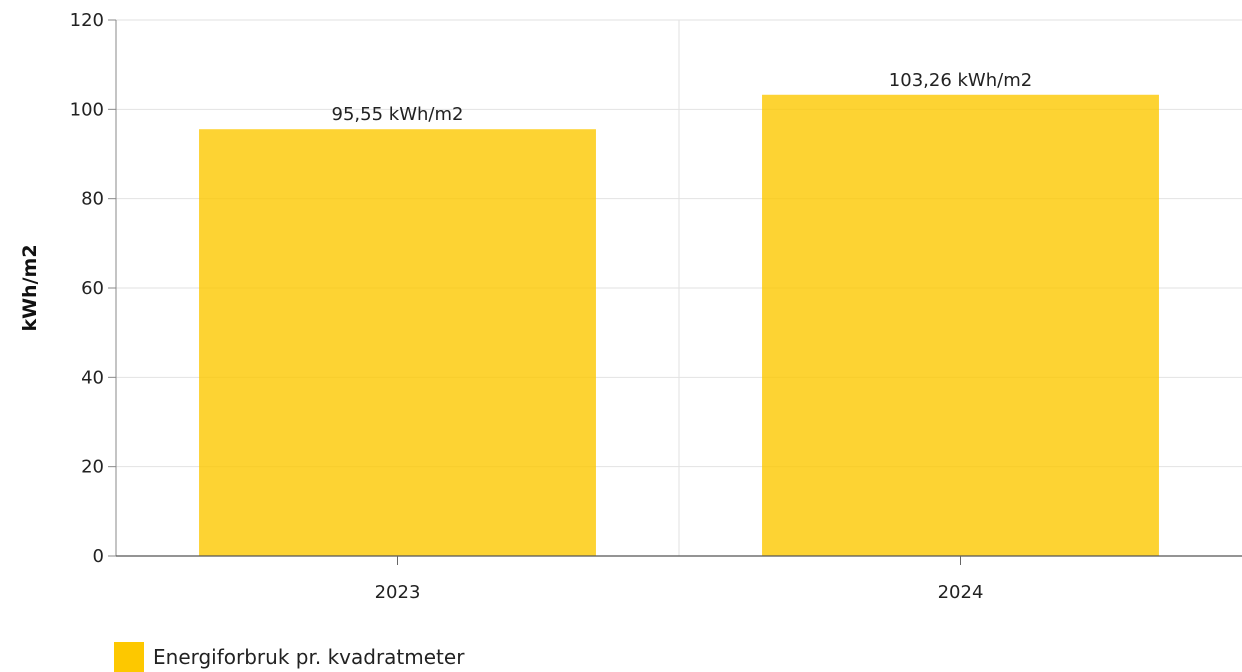  What do you see at coordinates (30, 287) in the screenshot?
I see `y-axis-title: kWh/m2` at bounding box center [30, 287].